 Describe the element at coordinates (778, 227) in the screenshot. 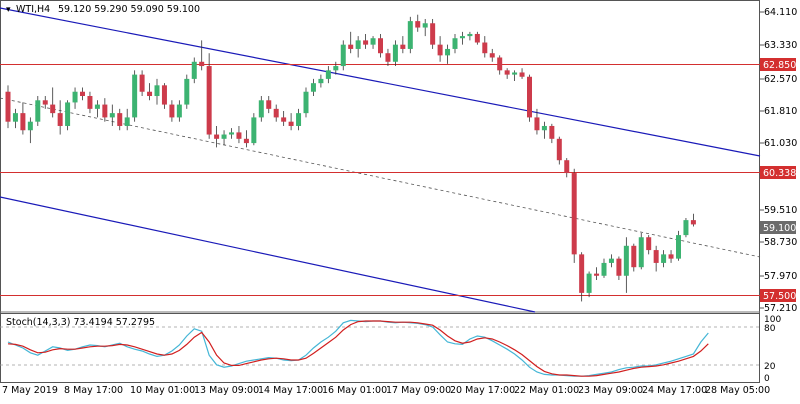

I see `price-tag-current: 59.100` at that location.